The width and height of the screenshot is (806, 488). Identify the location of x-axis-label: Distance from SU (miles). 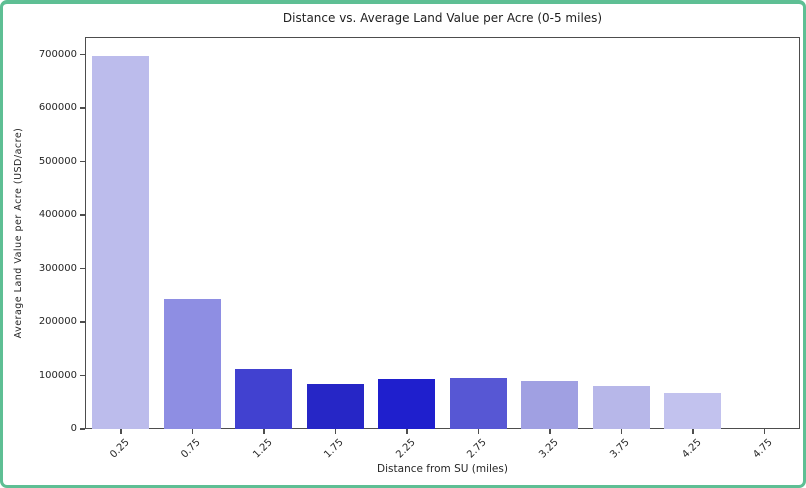
(442, 469).